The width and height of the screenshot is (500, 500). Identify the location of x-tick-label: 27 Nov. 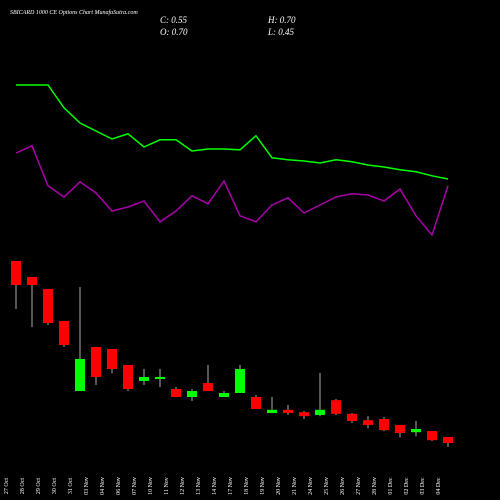
(359, 486).